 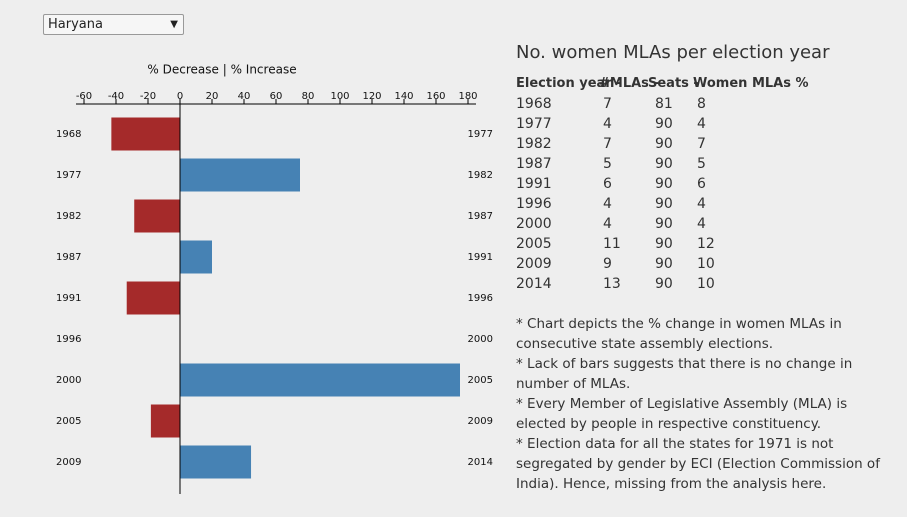 I want to click on x-tick-label: 40, so click(x=244, y=96).